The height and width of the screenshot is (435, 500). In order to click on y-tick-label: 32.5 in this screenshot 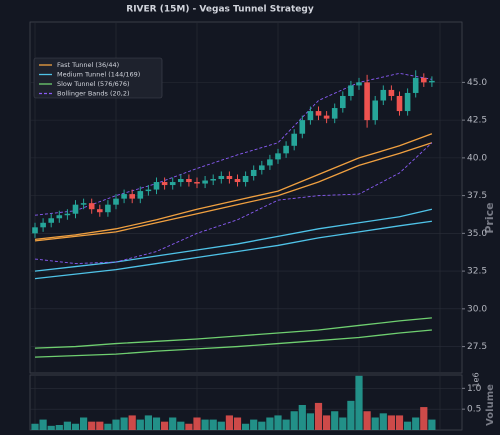, I will do `click(477, 272)`.